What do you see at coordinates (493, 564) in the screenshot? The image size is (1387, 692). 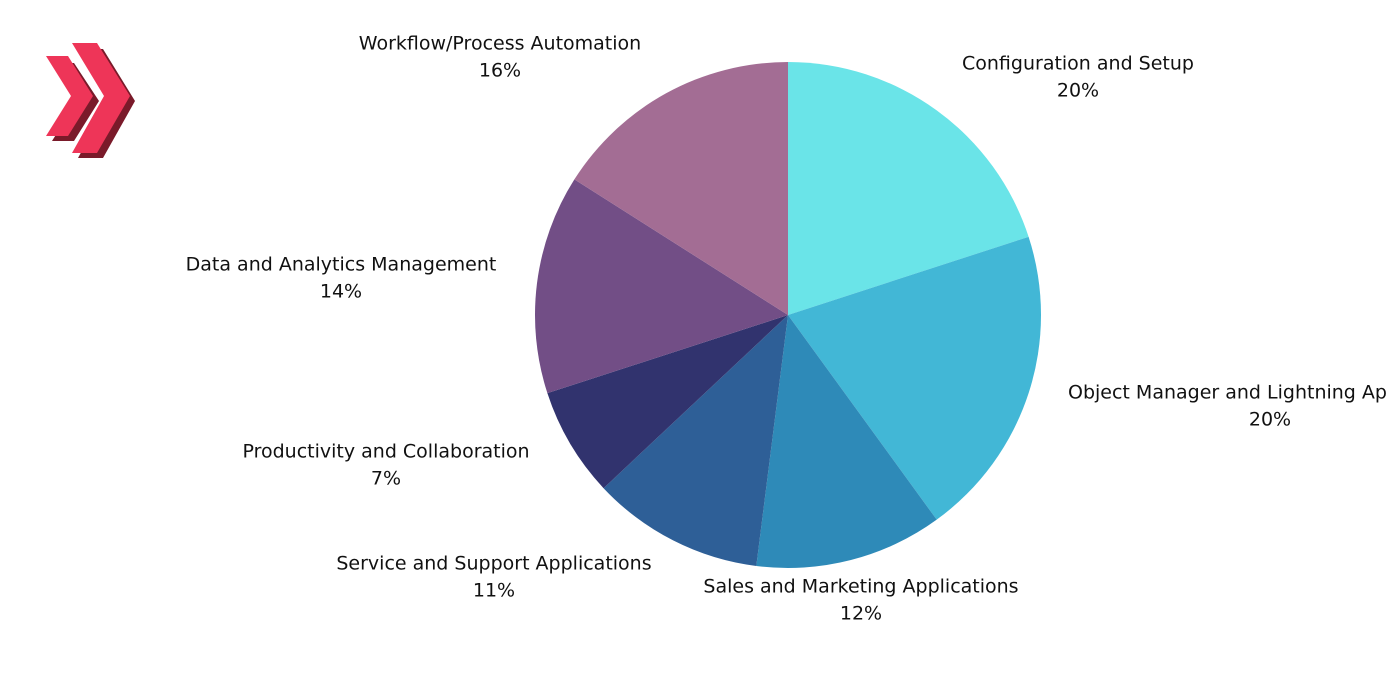 I see `slice-label: Service and Support Applications` at bounding box center [493, 564].